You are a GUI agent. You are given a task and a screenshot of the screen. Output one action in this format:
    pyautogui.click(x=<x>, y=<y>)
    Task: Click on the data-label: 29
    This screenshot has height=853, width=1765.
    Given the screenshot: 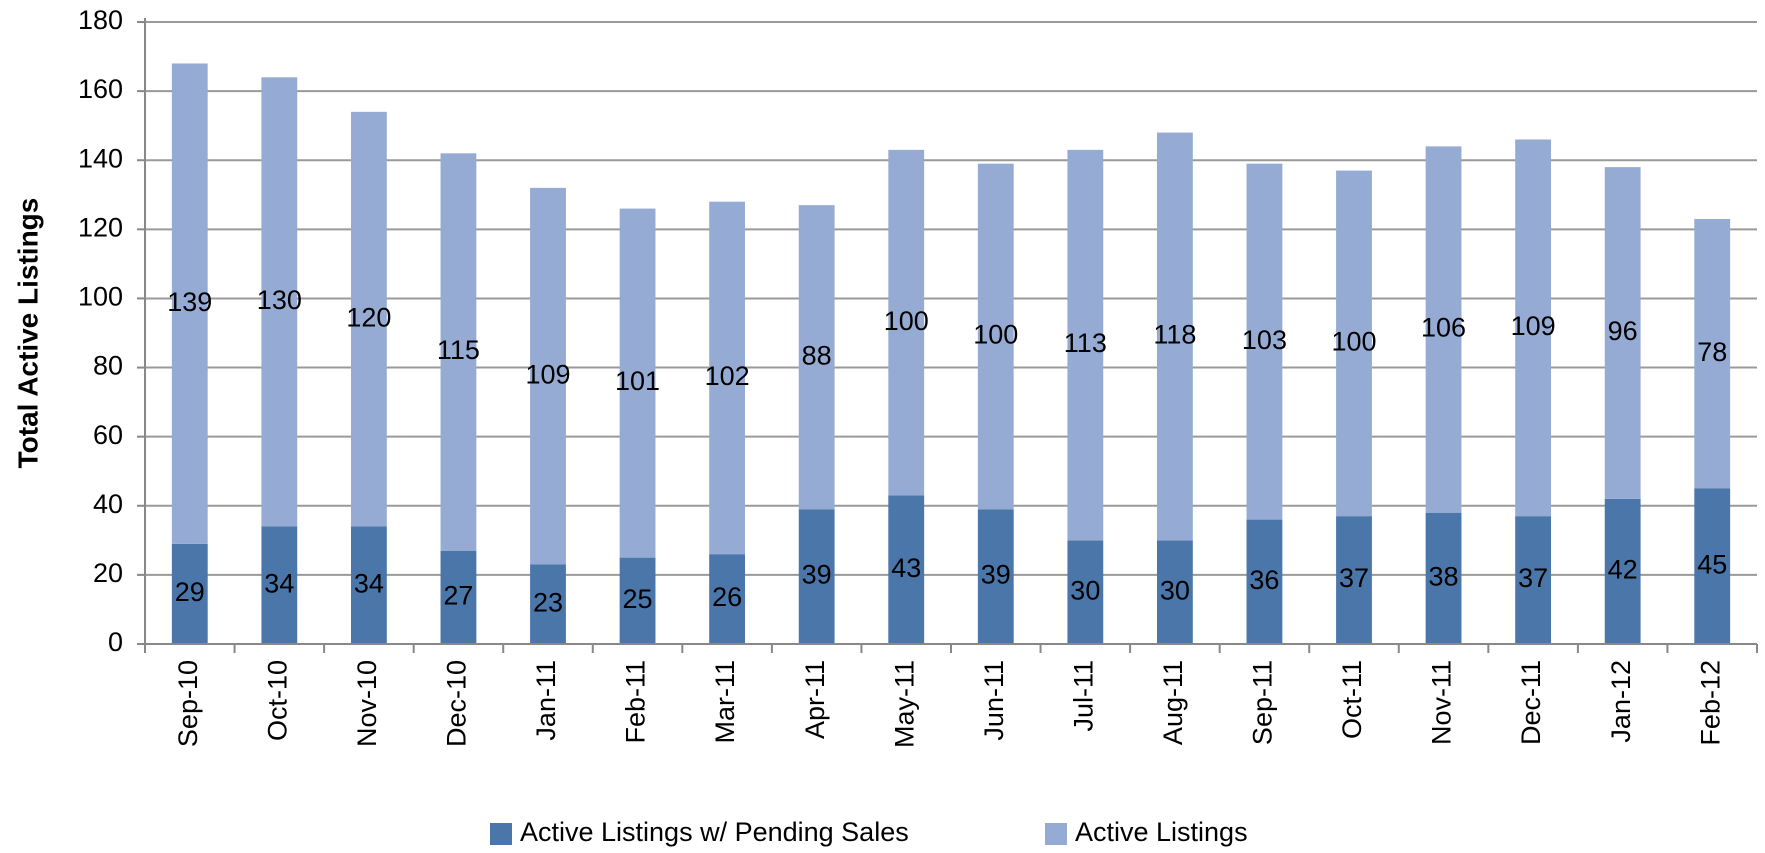 What is the action you would take?
    pyautogui.click(x=190, y=592)
    